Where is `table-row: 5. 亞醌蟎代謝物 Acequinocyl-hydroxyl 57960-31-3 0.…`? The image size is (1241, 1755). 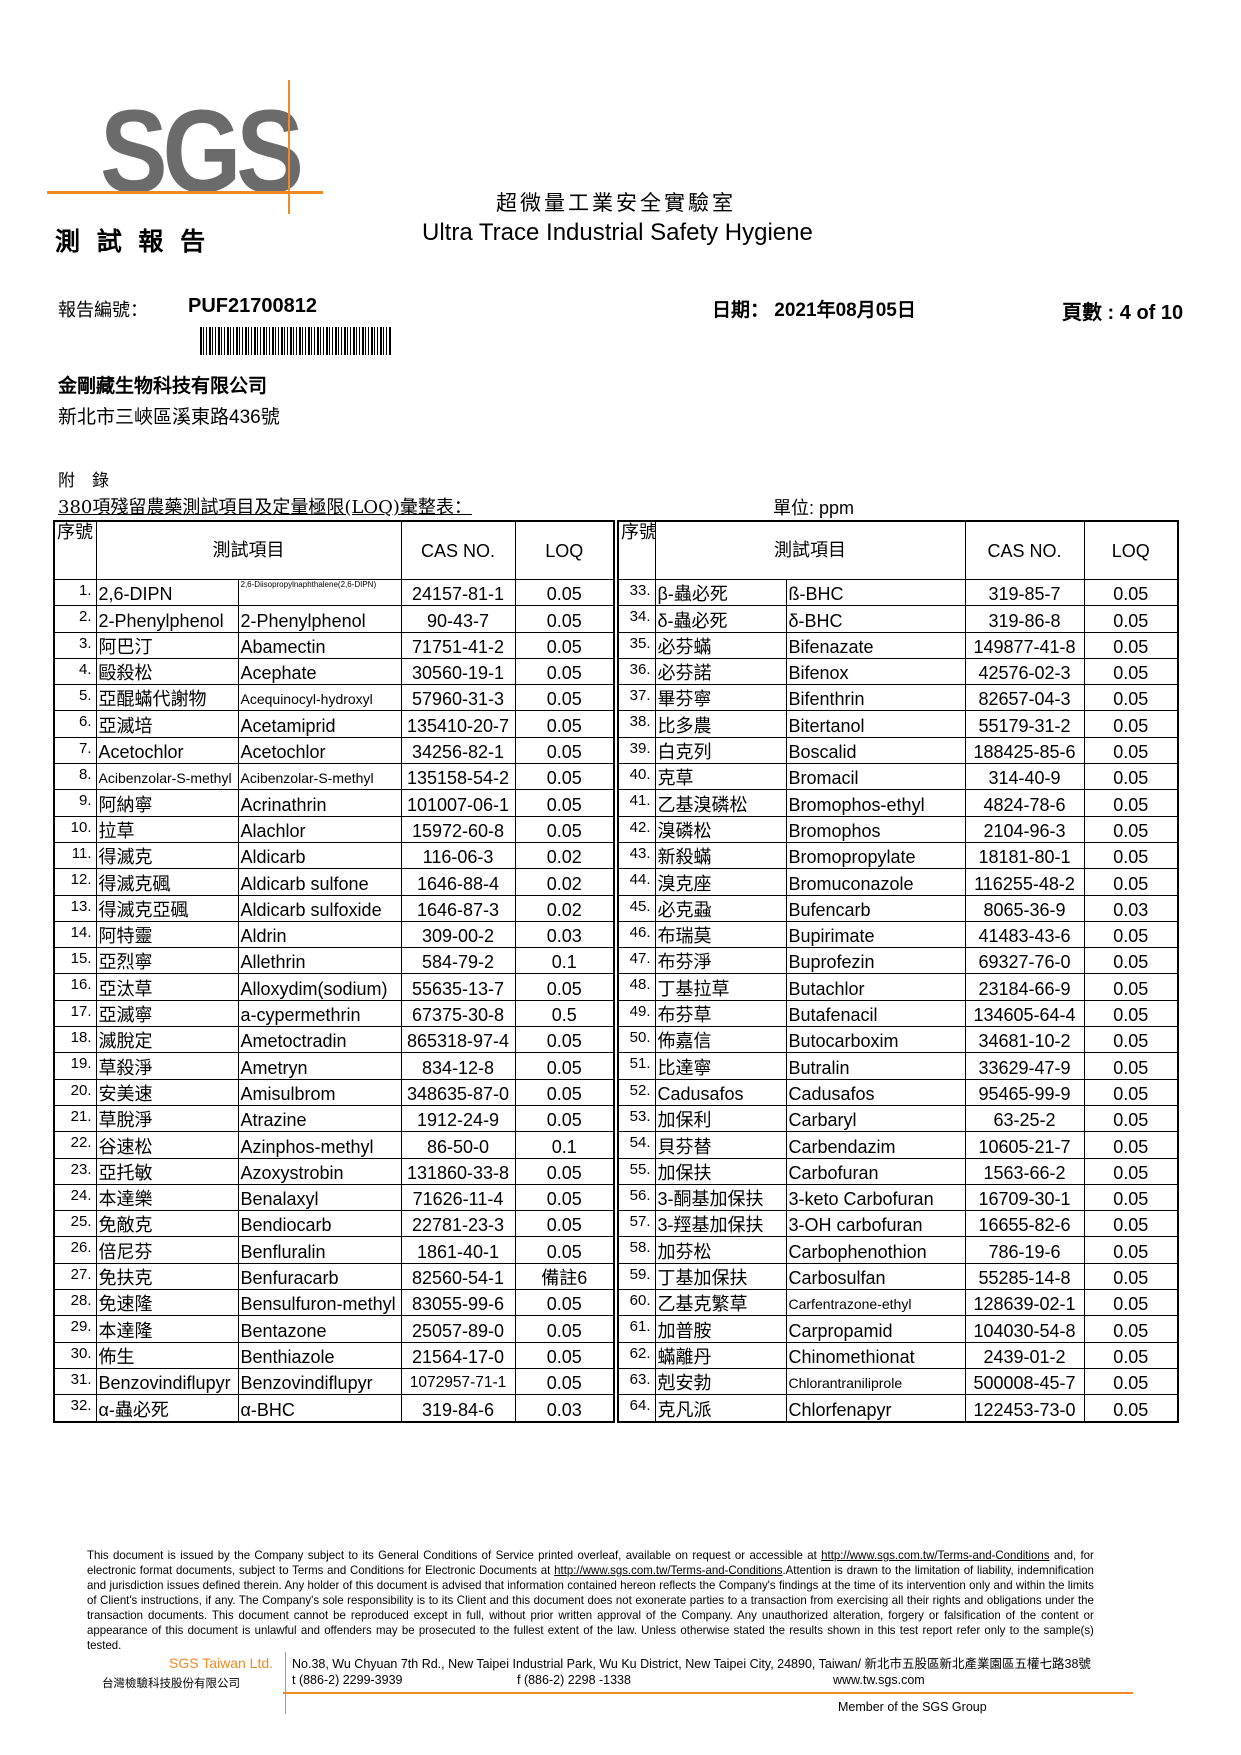
table-row: 5. 亞醌蟎代謝物 Acequinocyl-hydroxyl 57960-31-3 0.… is located at coordinates (334, 698).